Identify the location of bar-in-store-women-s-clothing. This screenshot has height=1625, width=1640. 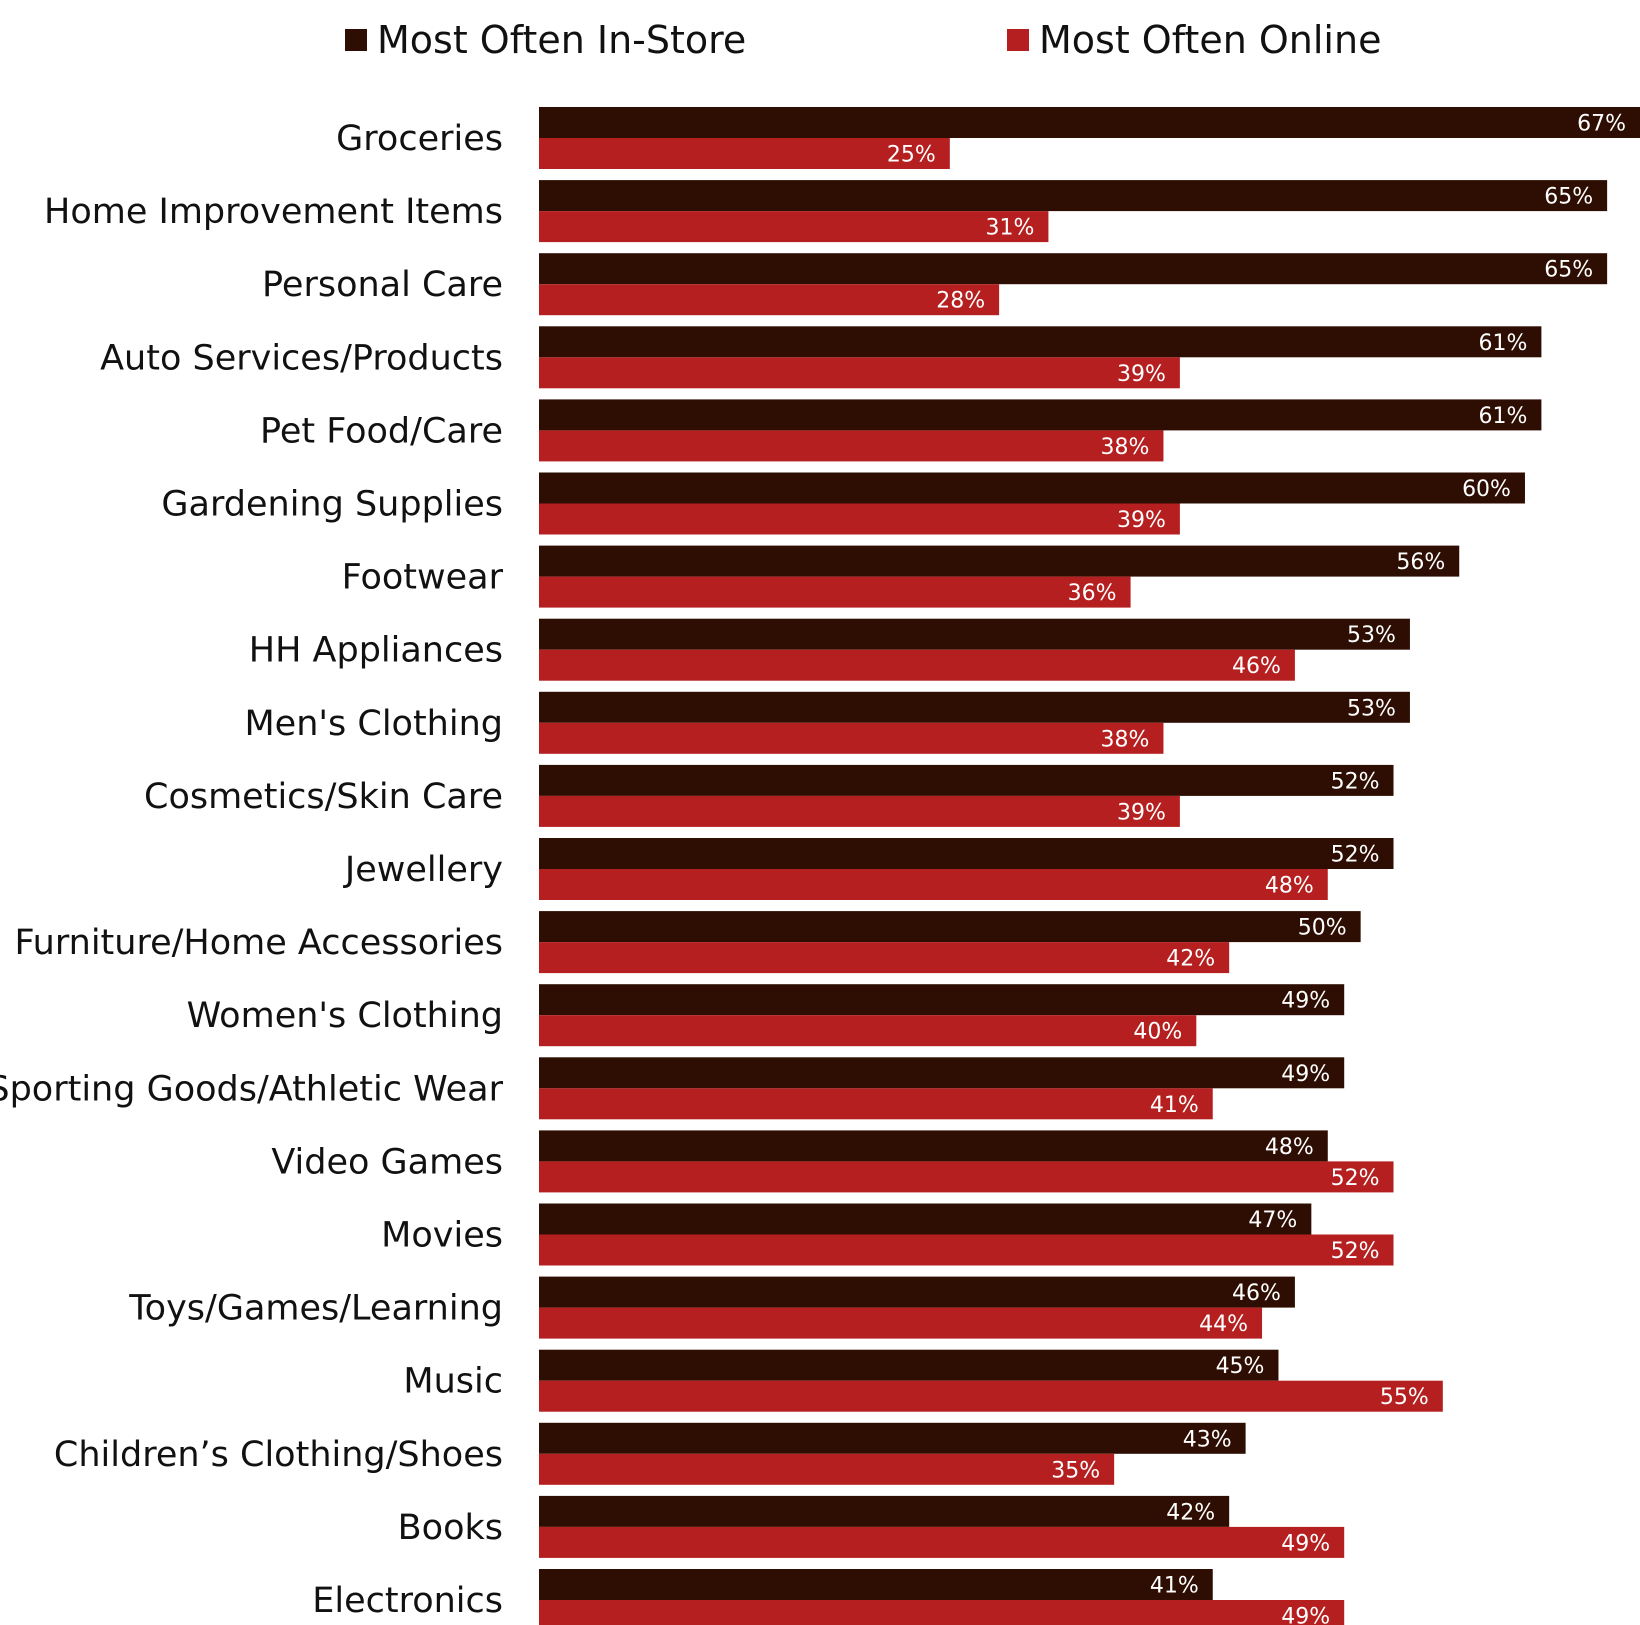
(942, 1000).